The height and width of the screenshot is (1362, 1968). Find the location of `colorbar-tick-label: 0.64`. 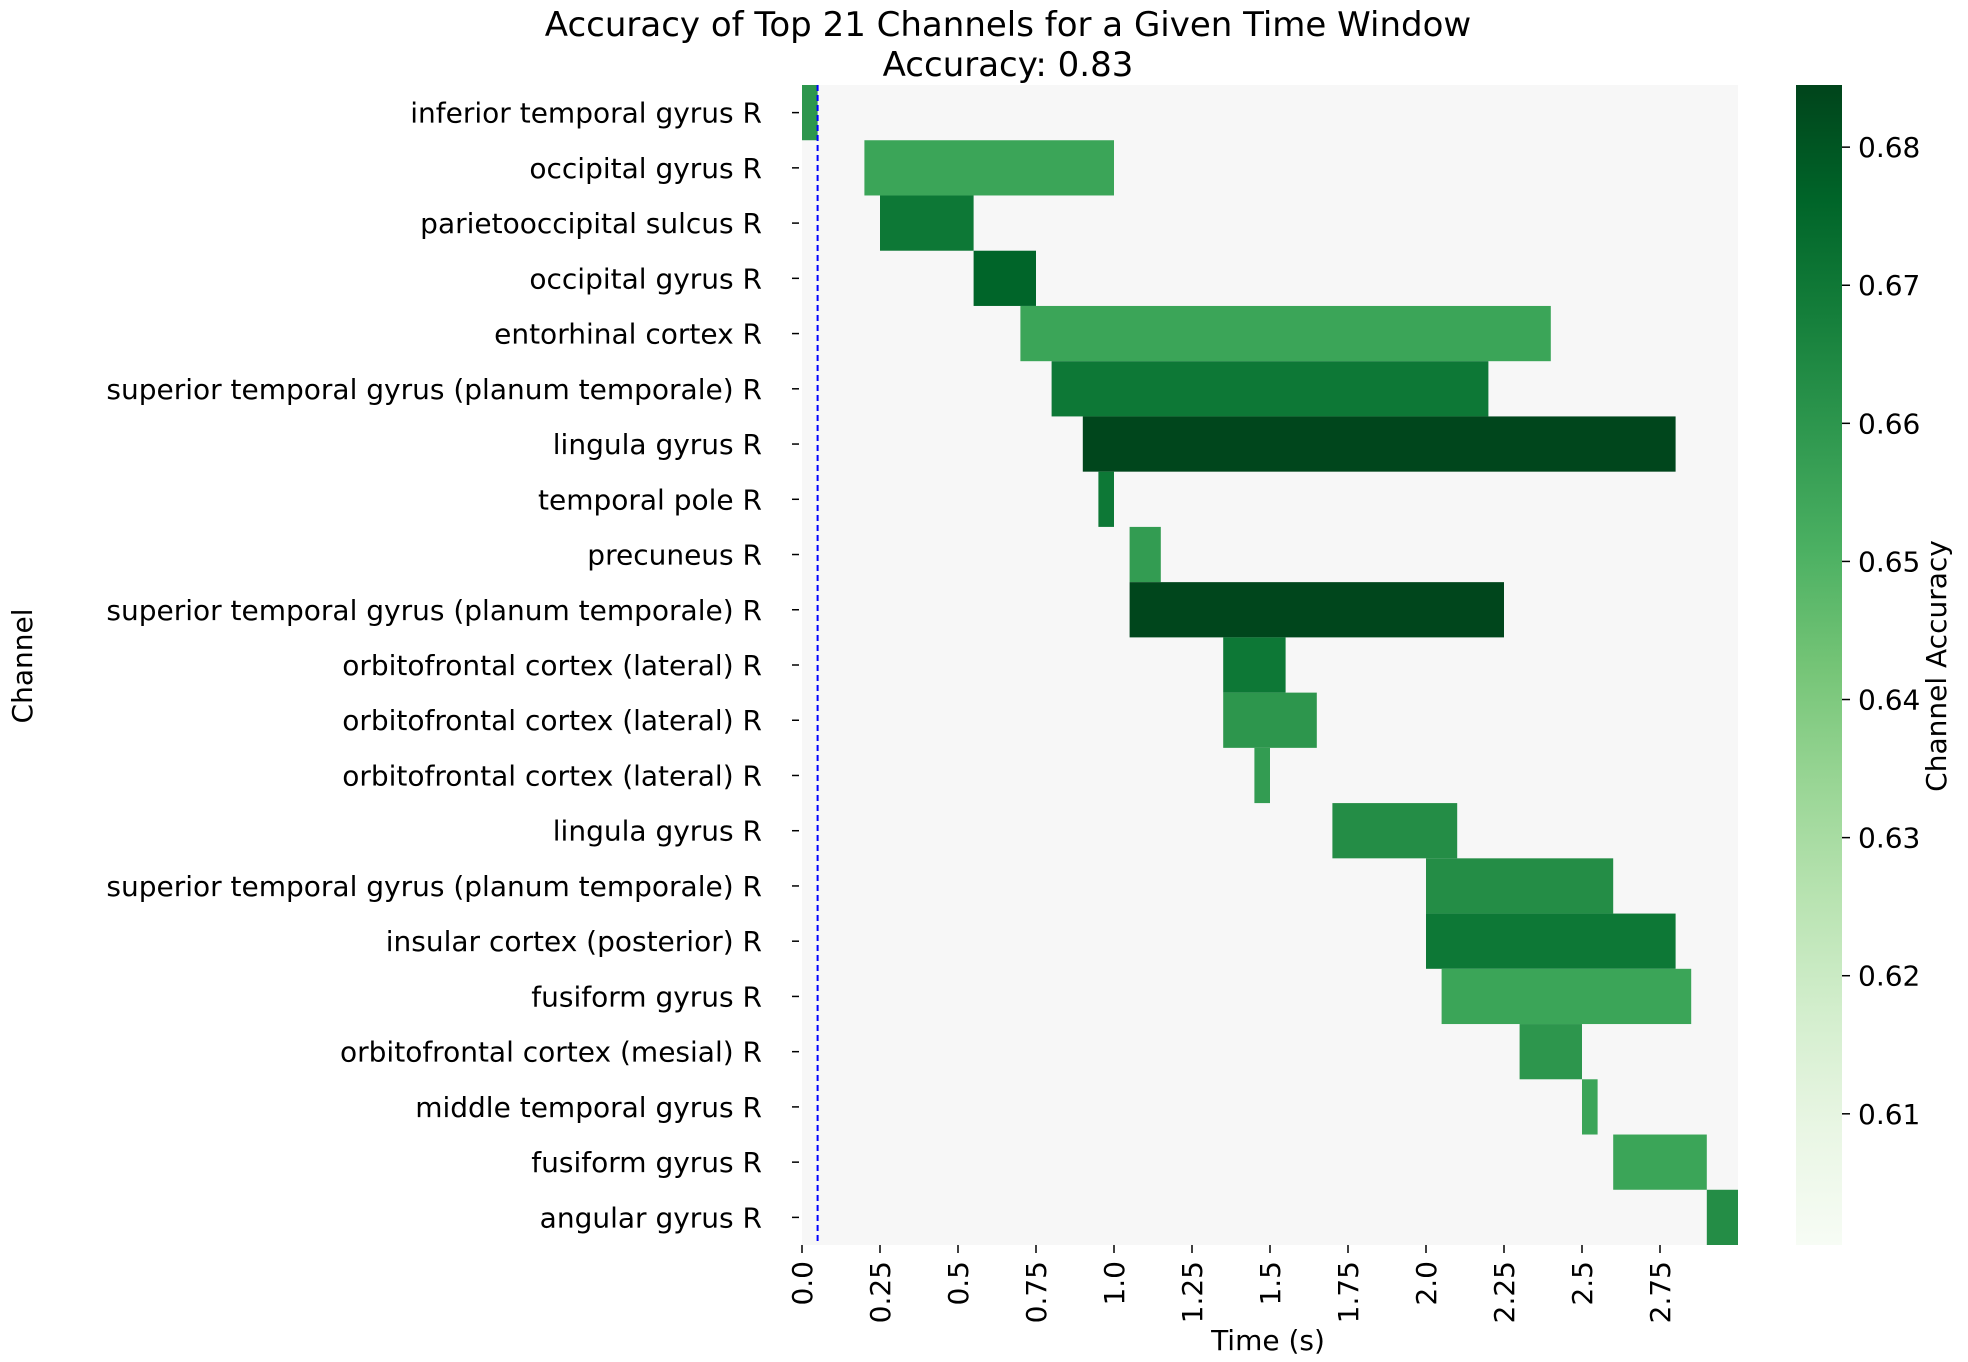

colorbar-tick-label: 0.64 is located at coordinates (1889, 700).